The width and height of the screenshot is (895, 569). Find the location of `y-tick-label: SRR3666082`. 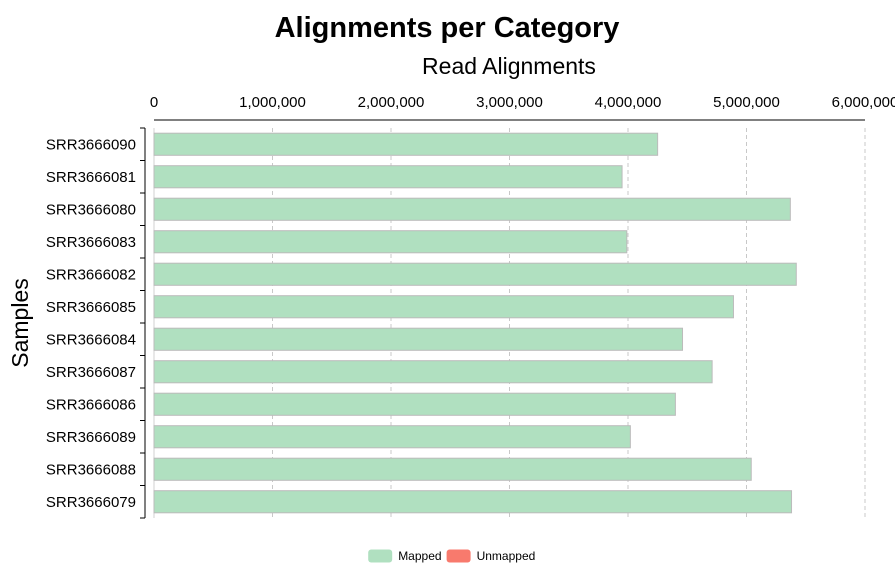

y-tick-label: SRR3666082 is located at coordinates (91, 274).